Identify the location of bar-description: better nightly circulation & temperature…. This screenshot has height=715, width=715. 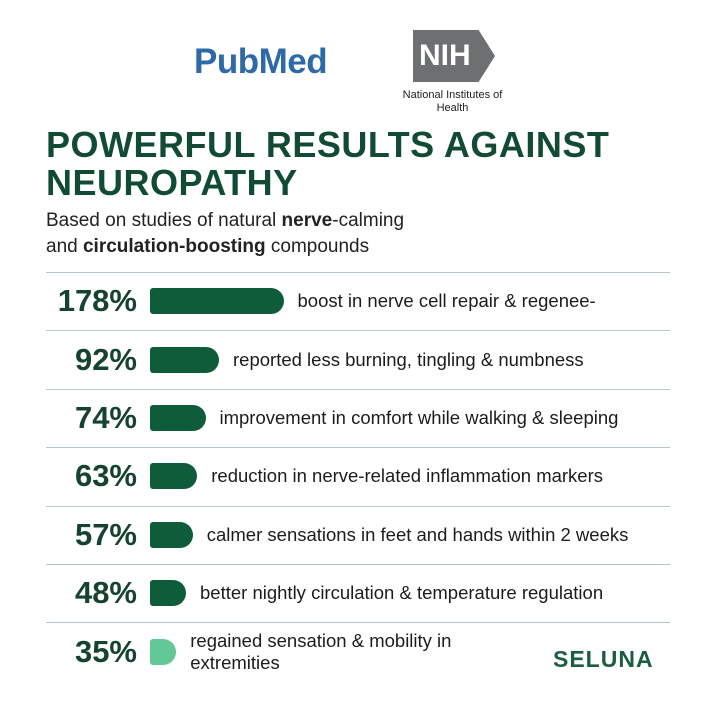
(402, 593).